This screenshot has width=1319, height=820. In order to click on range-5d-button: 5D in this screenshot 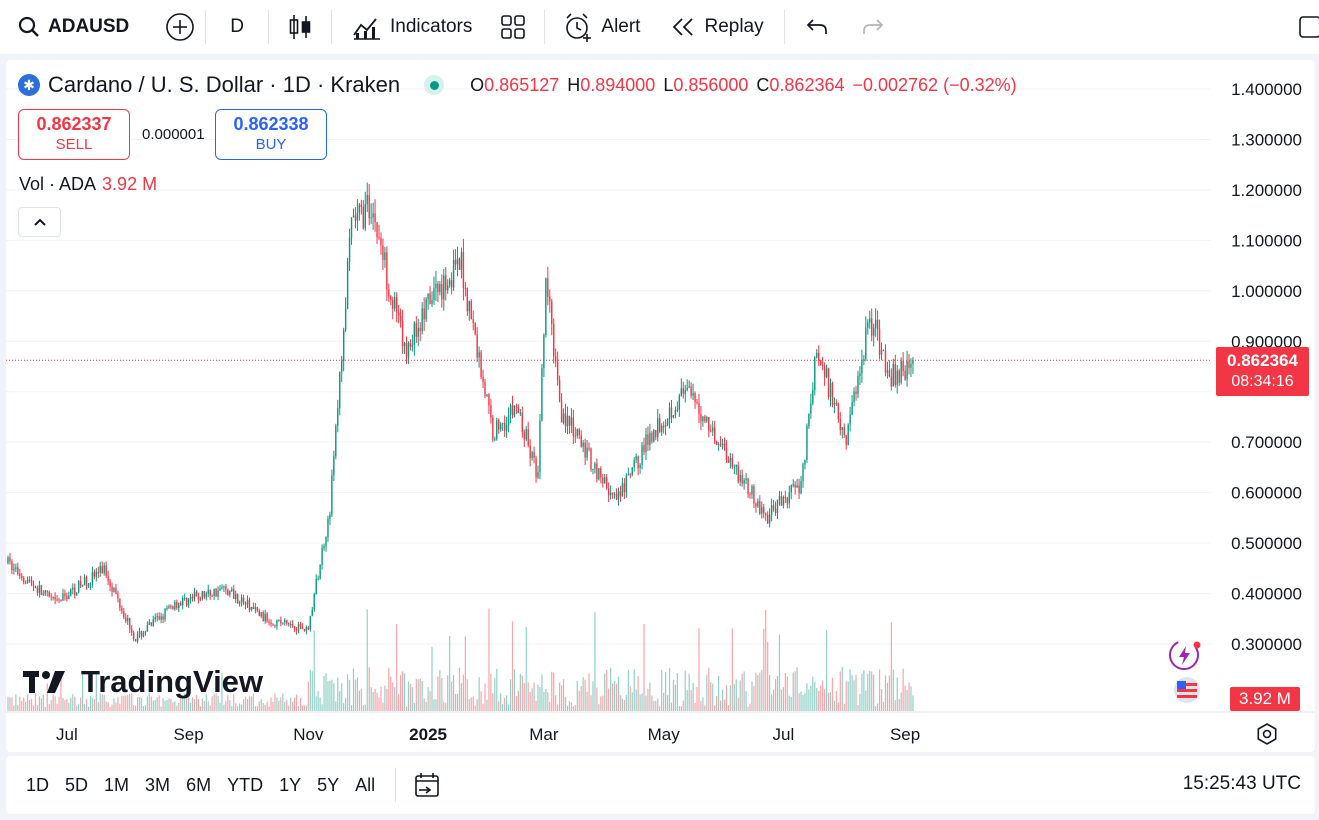, I will do `click(77, 784)`.